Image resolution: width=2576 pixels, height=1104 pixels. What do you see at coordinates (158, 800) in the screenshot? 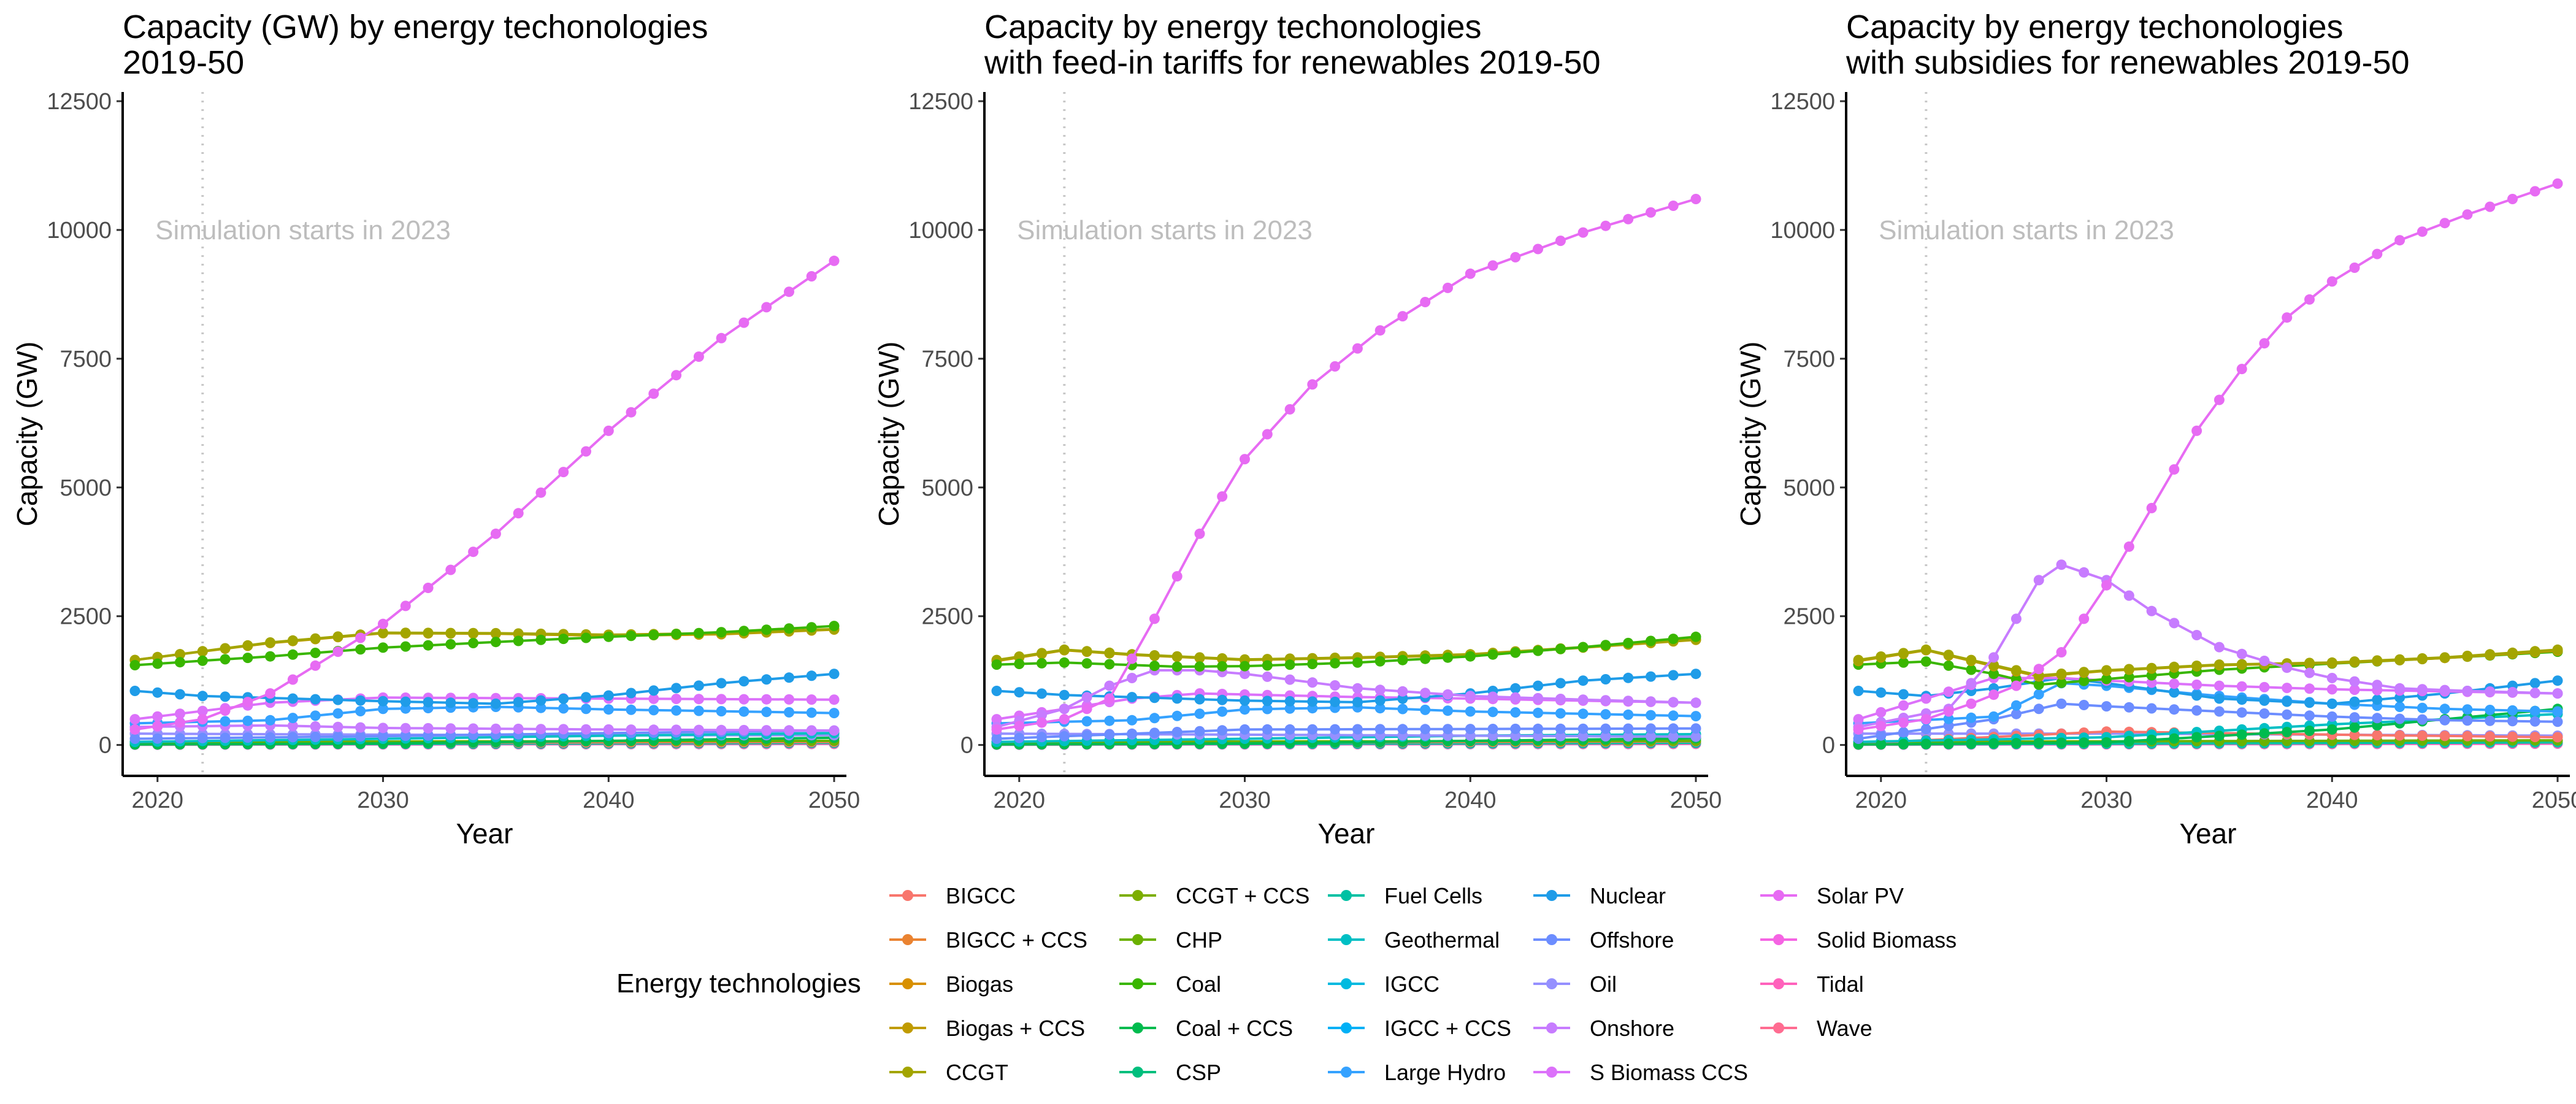
I see `x-tick-label: 2020` at bounding box center [158, 800].